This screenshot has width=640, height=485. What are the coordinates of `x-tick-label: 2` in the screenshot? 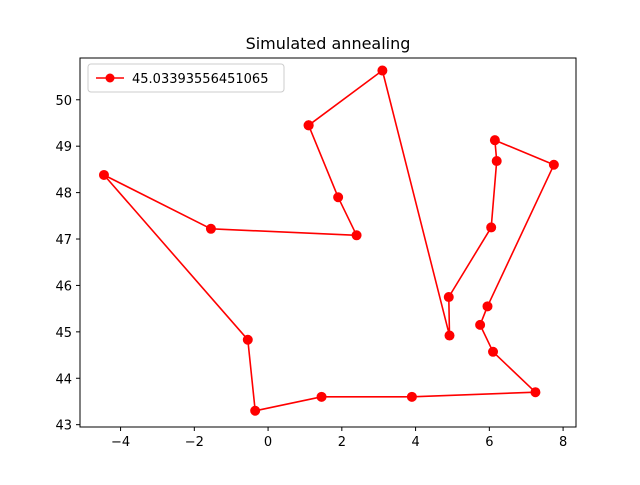 It's located at (342, 442).